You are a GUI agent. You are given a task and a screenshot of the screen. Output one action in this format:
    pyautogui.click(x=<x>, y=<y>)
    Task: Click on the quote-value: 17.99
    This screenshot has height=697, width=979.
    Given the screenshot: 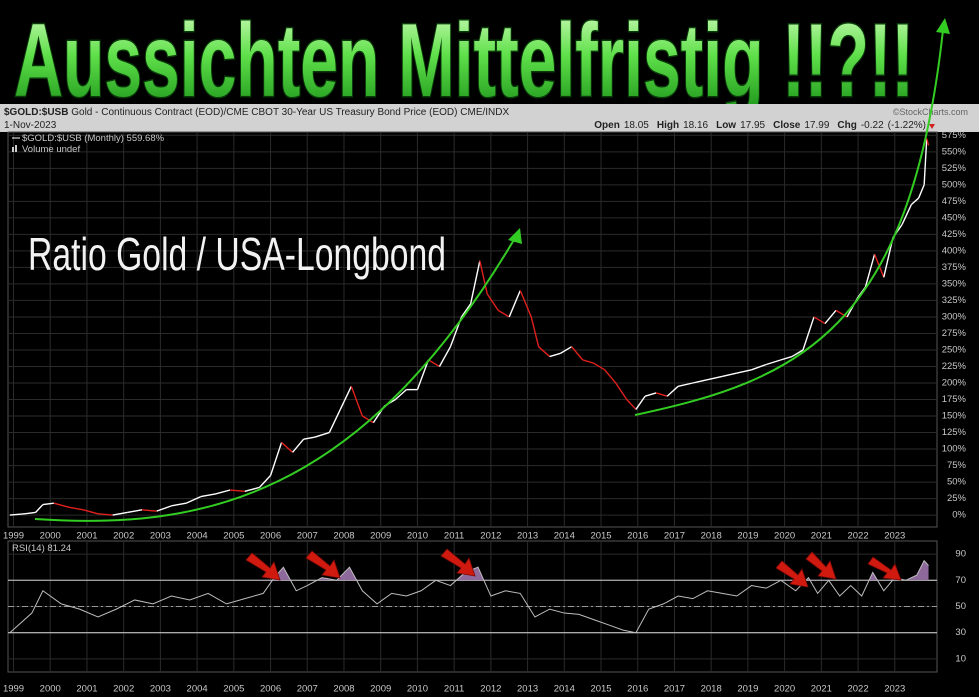 What is the action you would take?
    pyautogui.click(x=816, y=125)
    